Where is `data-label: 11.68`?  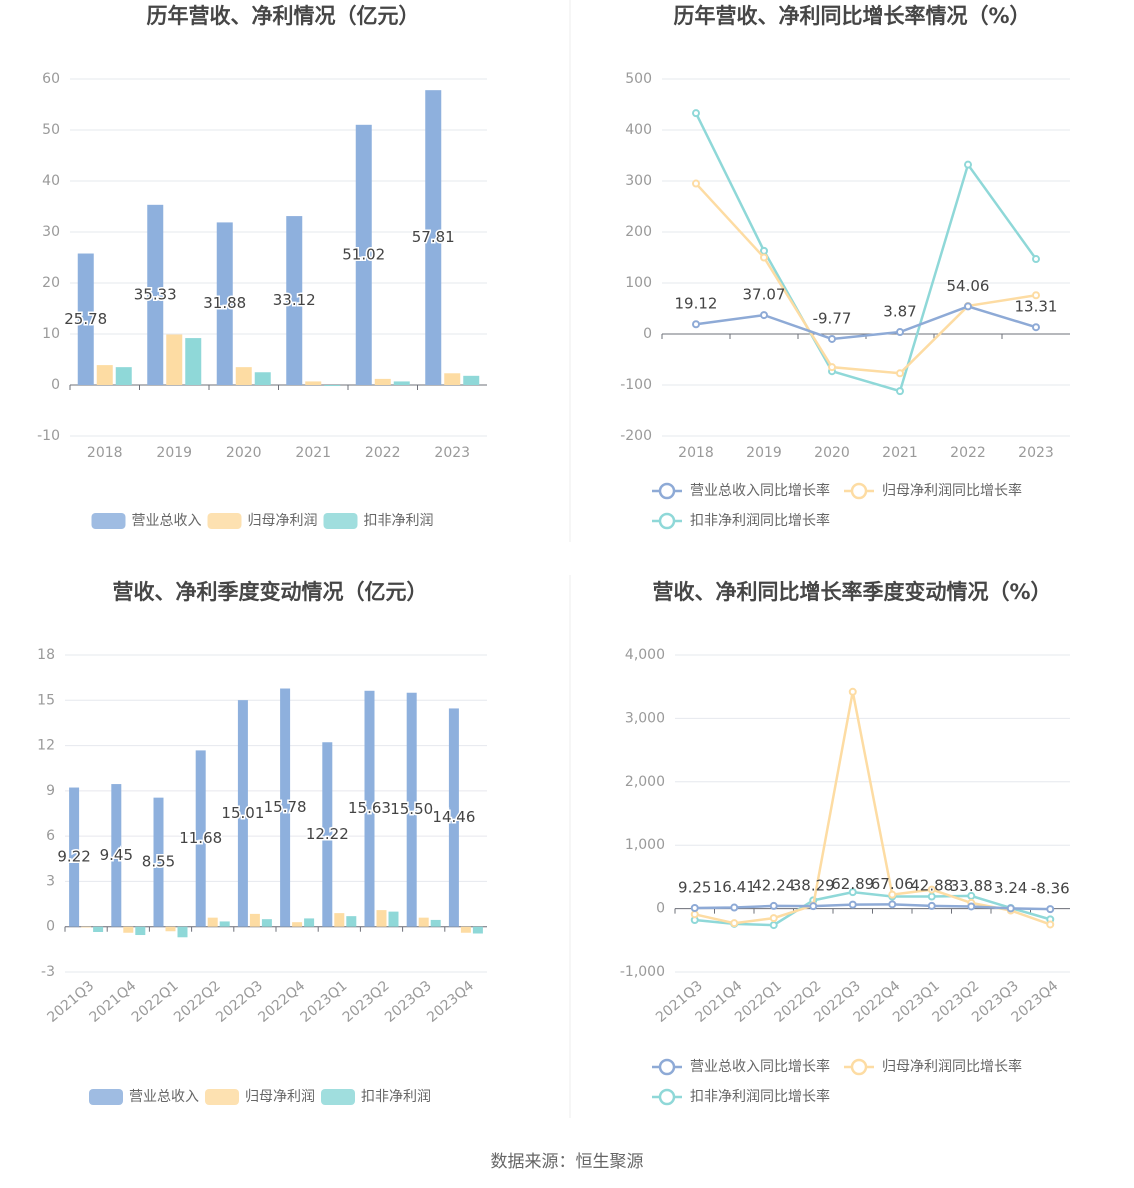
data-label: 11.68 is located at coordinates (200, 838).